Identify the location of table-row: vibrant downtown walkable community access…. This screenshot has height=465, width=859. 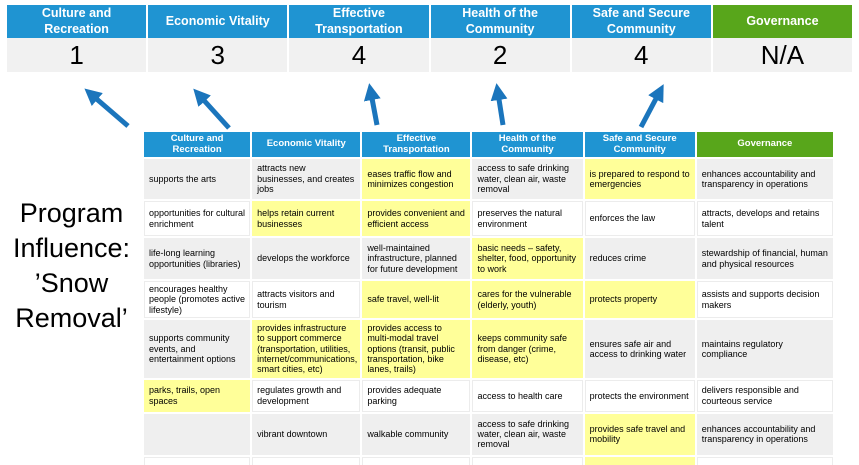
(488, 434).